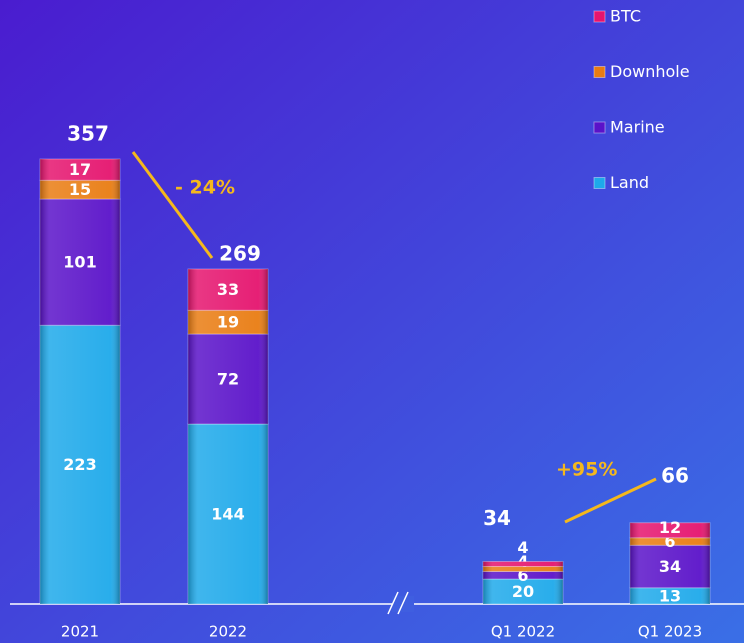  Describe the element at coordinates (670, 632) in the screenshot. I see `x-tick-label: Q1 2023` at that location.